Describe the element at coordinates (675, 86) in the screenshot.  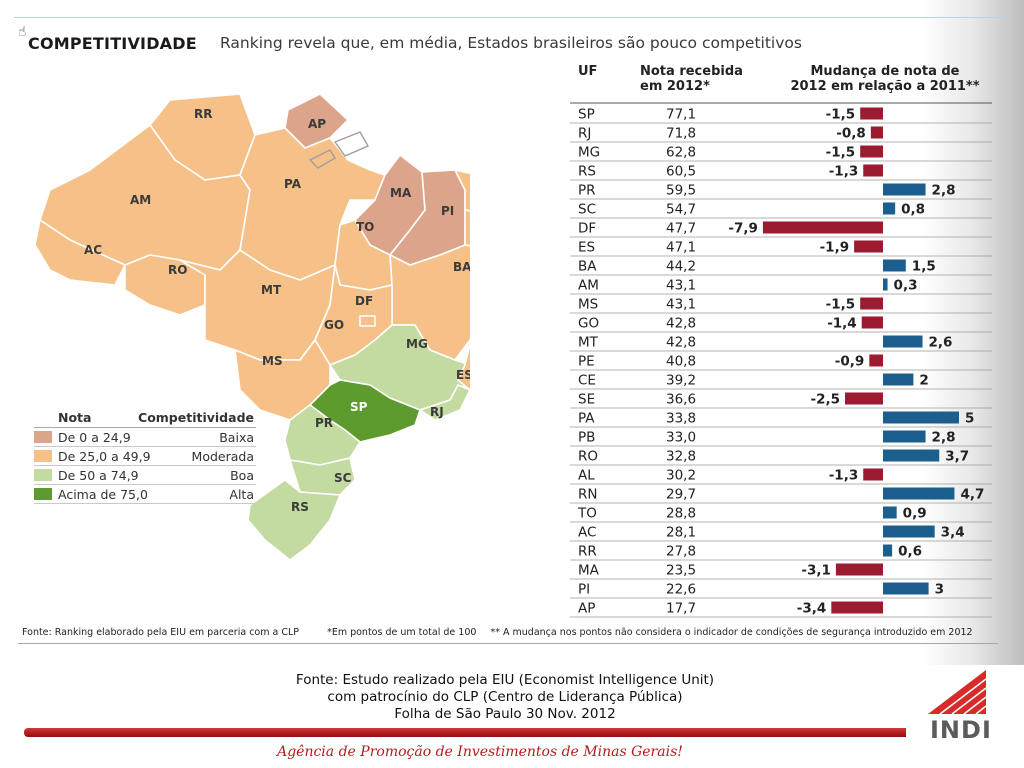
I see `header-nota-line2: em 2012*` at that location.